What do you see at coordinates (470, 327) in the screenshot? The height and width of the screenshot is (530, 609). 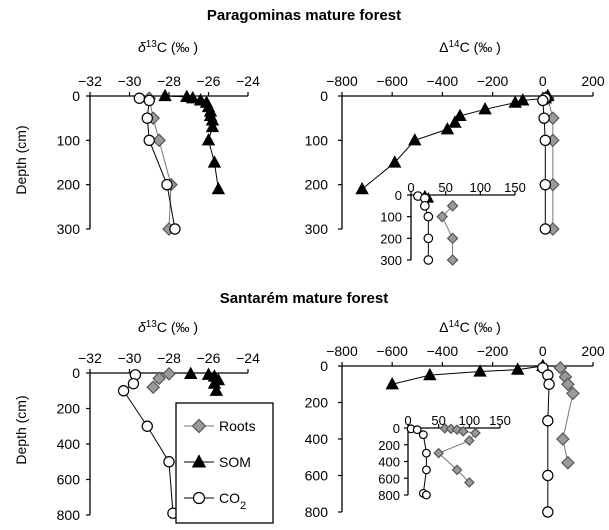 I see `d14c-label-bottom: Δ14C (‰ )` at bounding box center [470, 327].